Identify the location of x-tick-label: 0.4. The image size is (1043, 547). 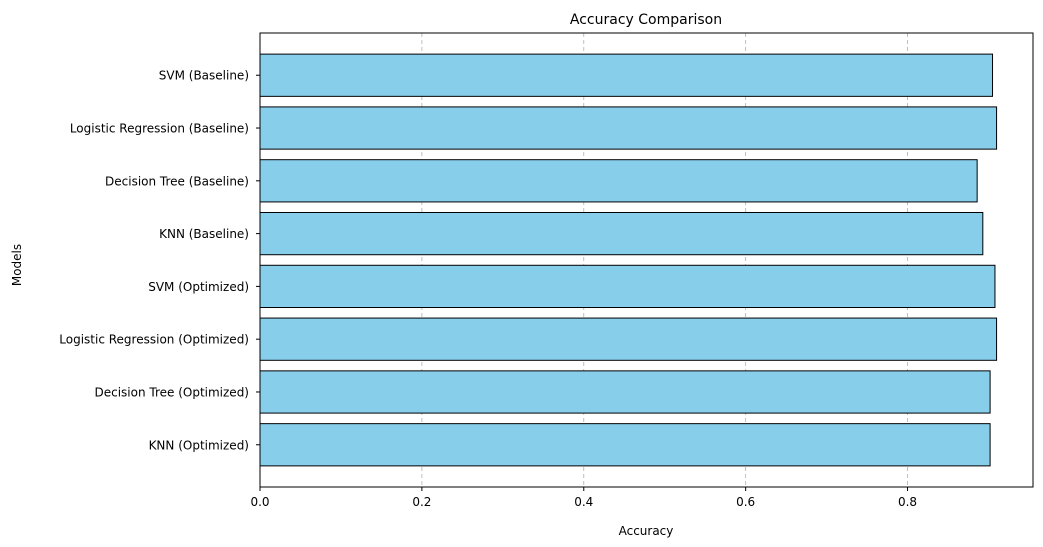
(583, 502).